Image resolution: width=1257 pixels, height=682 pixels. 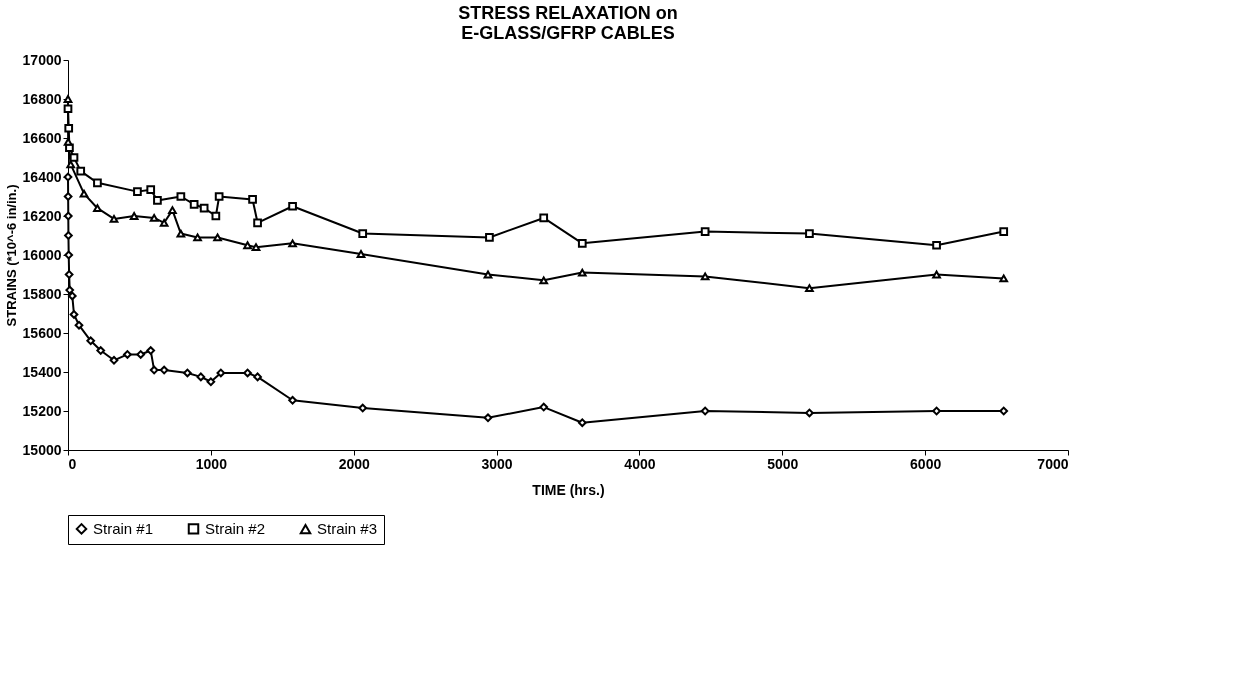 What do you see at coordinates (211, 463) in the screenshot?
I see `x-tick-label: 1000` at bounding box center [211, 463].